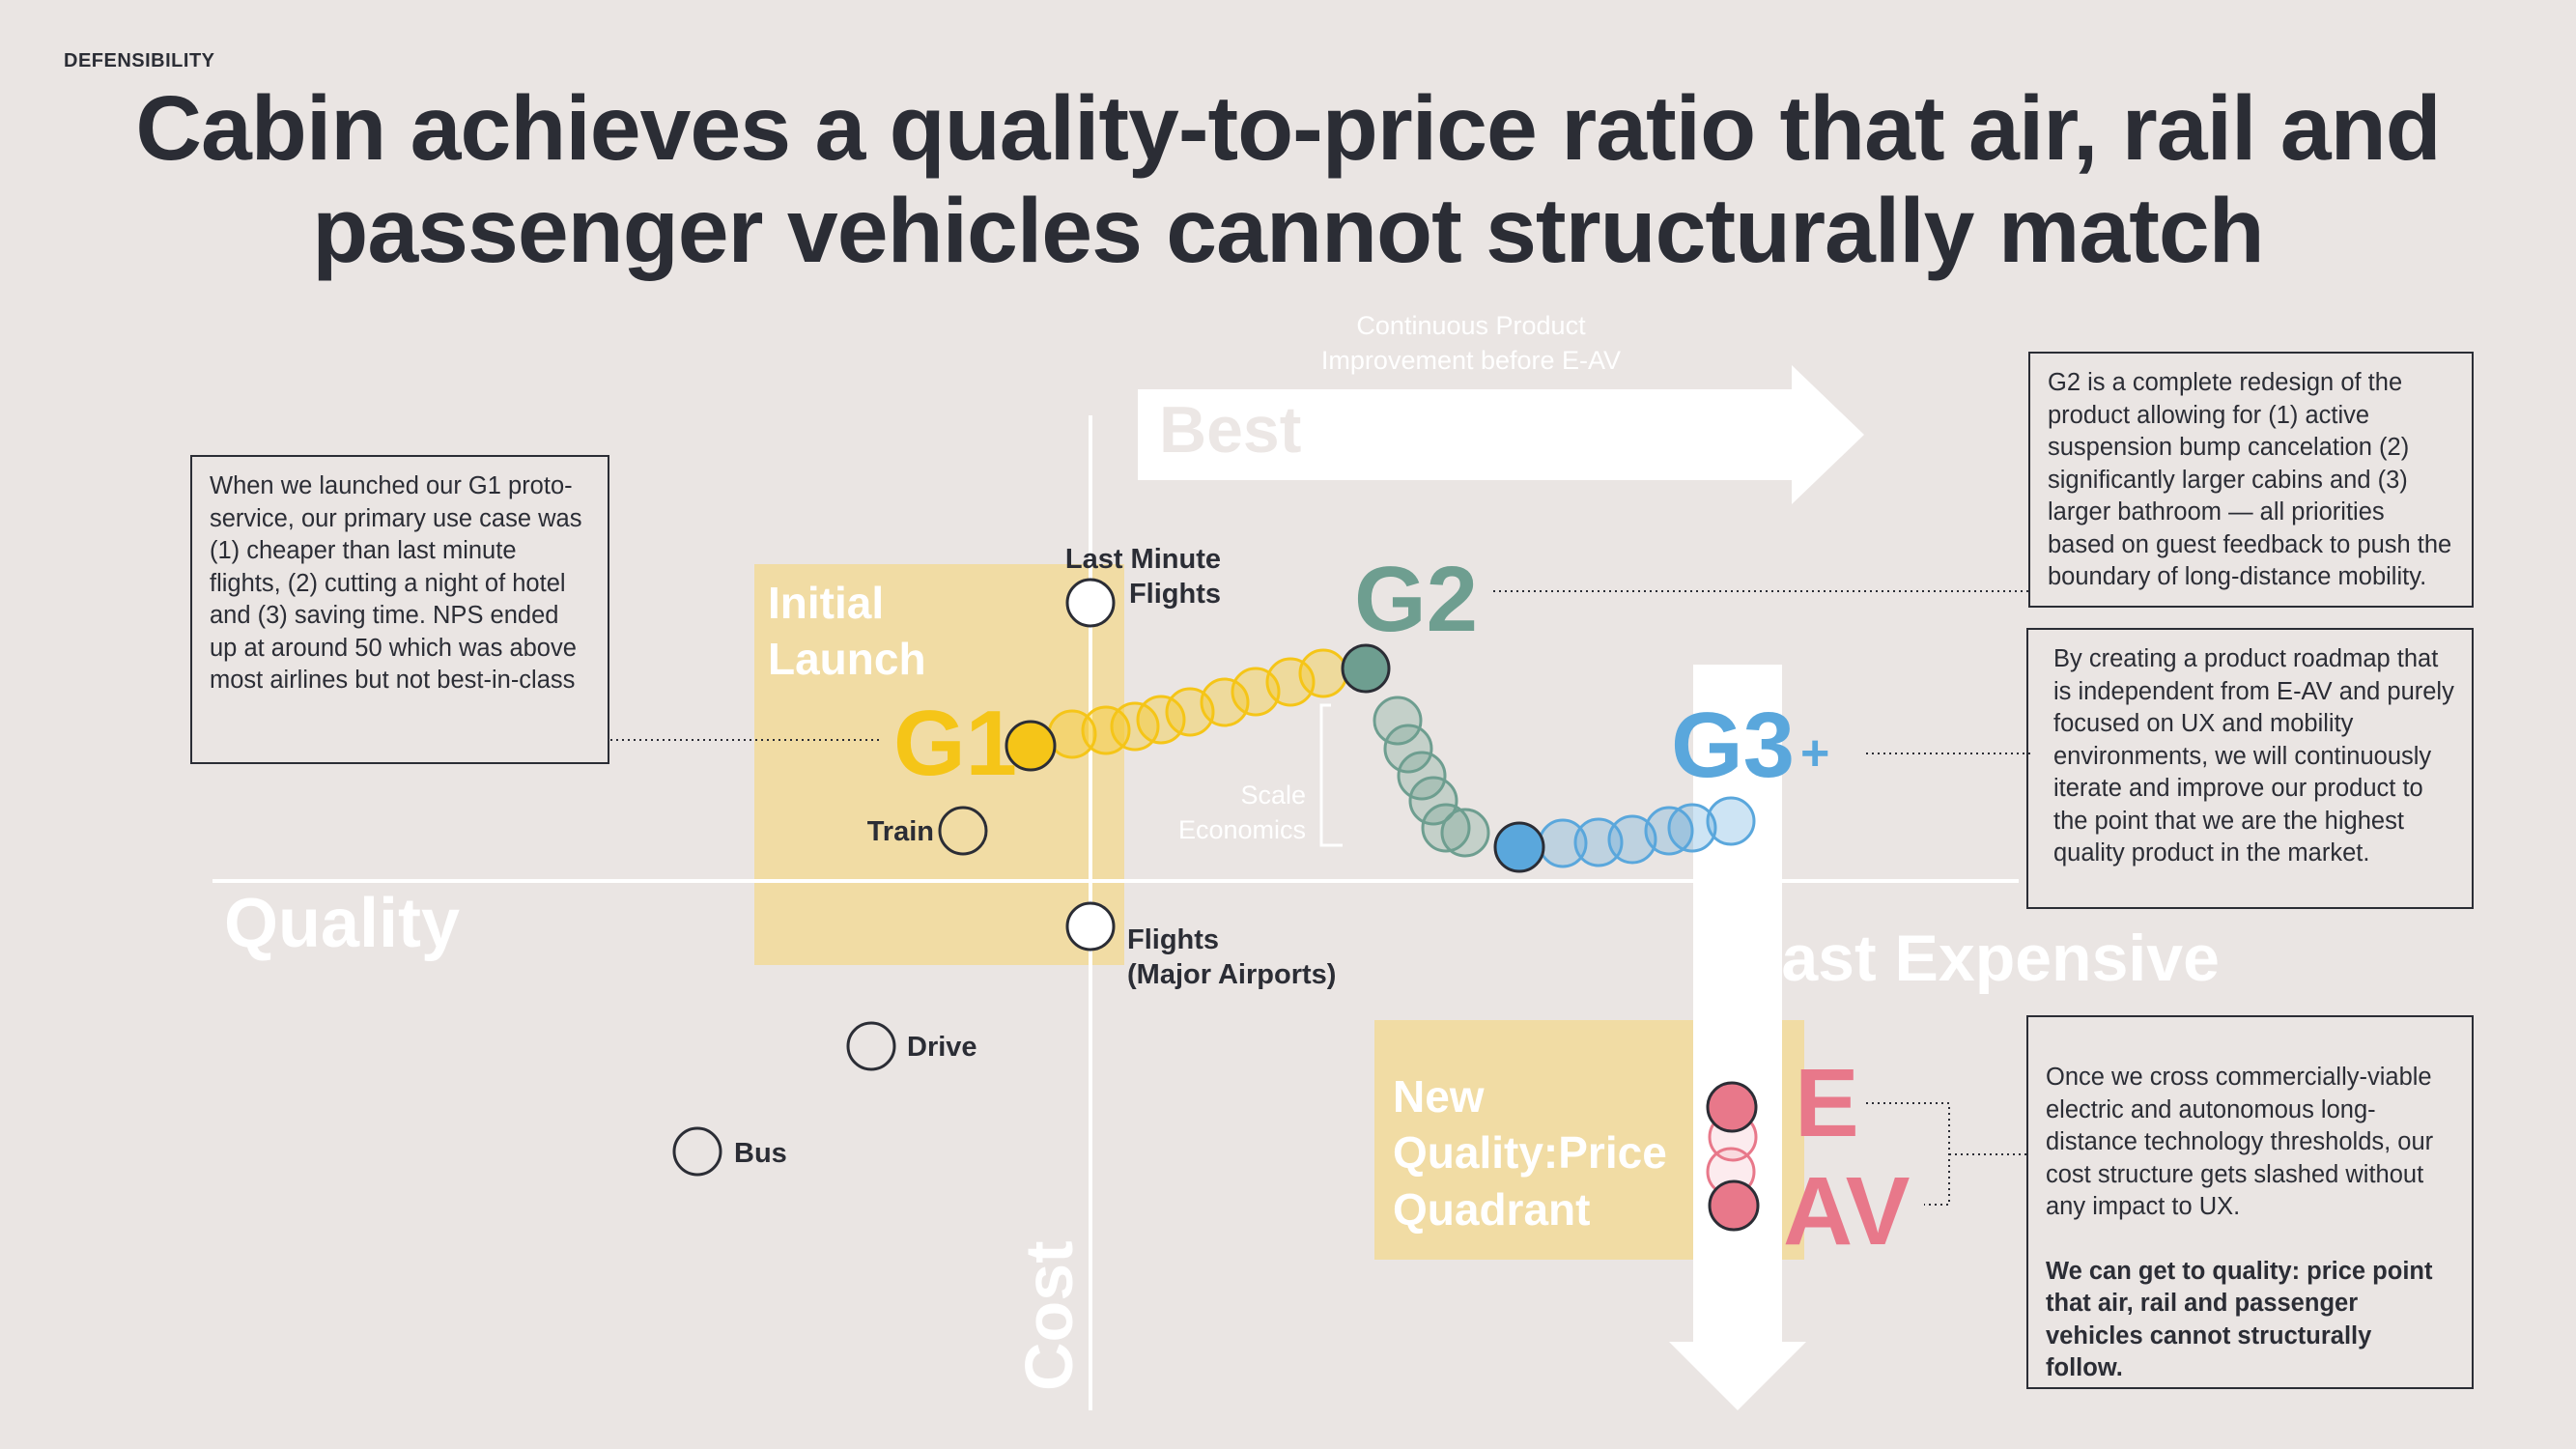 The image size is (2576, 1449). Describe the element at coordinates (1530, 1152) in the screenshot. I see `new-quadrant-label-line-2: Quality:Price` at that location.